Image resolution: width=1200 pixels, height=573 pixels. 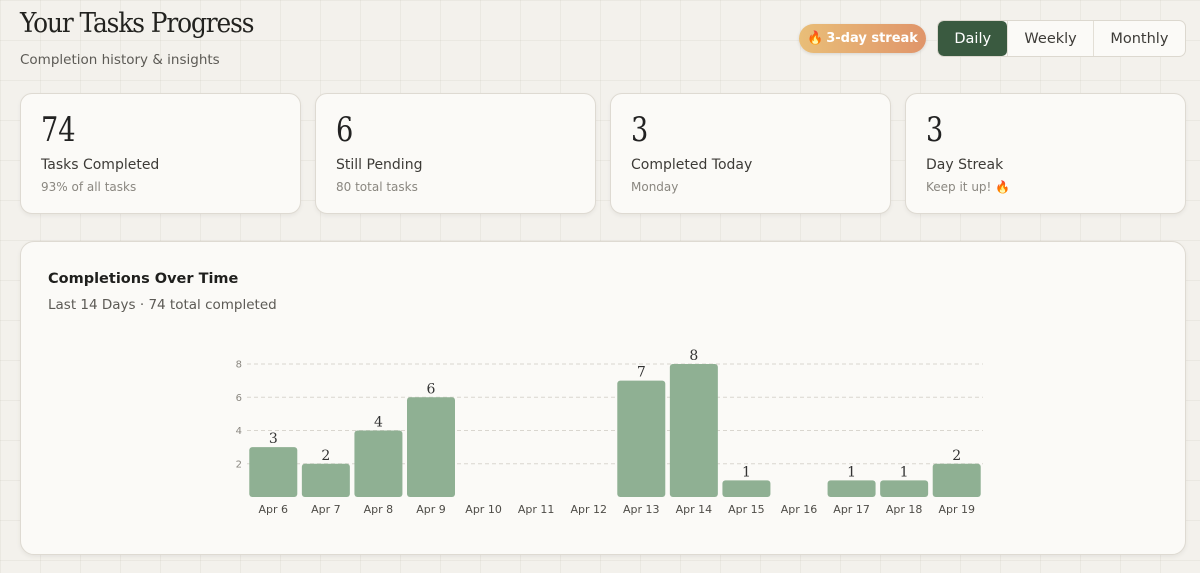 What do you see at coordinates (379, 509) in the screenshot?
I see `x-tick-label: Apr 8` at bounding box center [379, 509].